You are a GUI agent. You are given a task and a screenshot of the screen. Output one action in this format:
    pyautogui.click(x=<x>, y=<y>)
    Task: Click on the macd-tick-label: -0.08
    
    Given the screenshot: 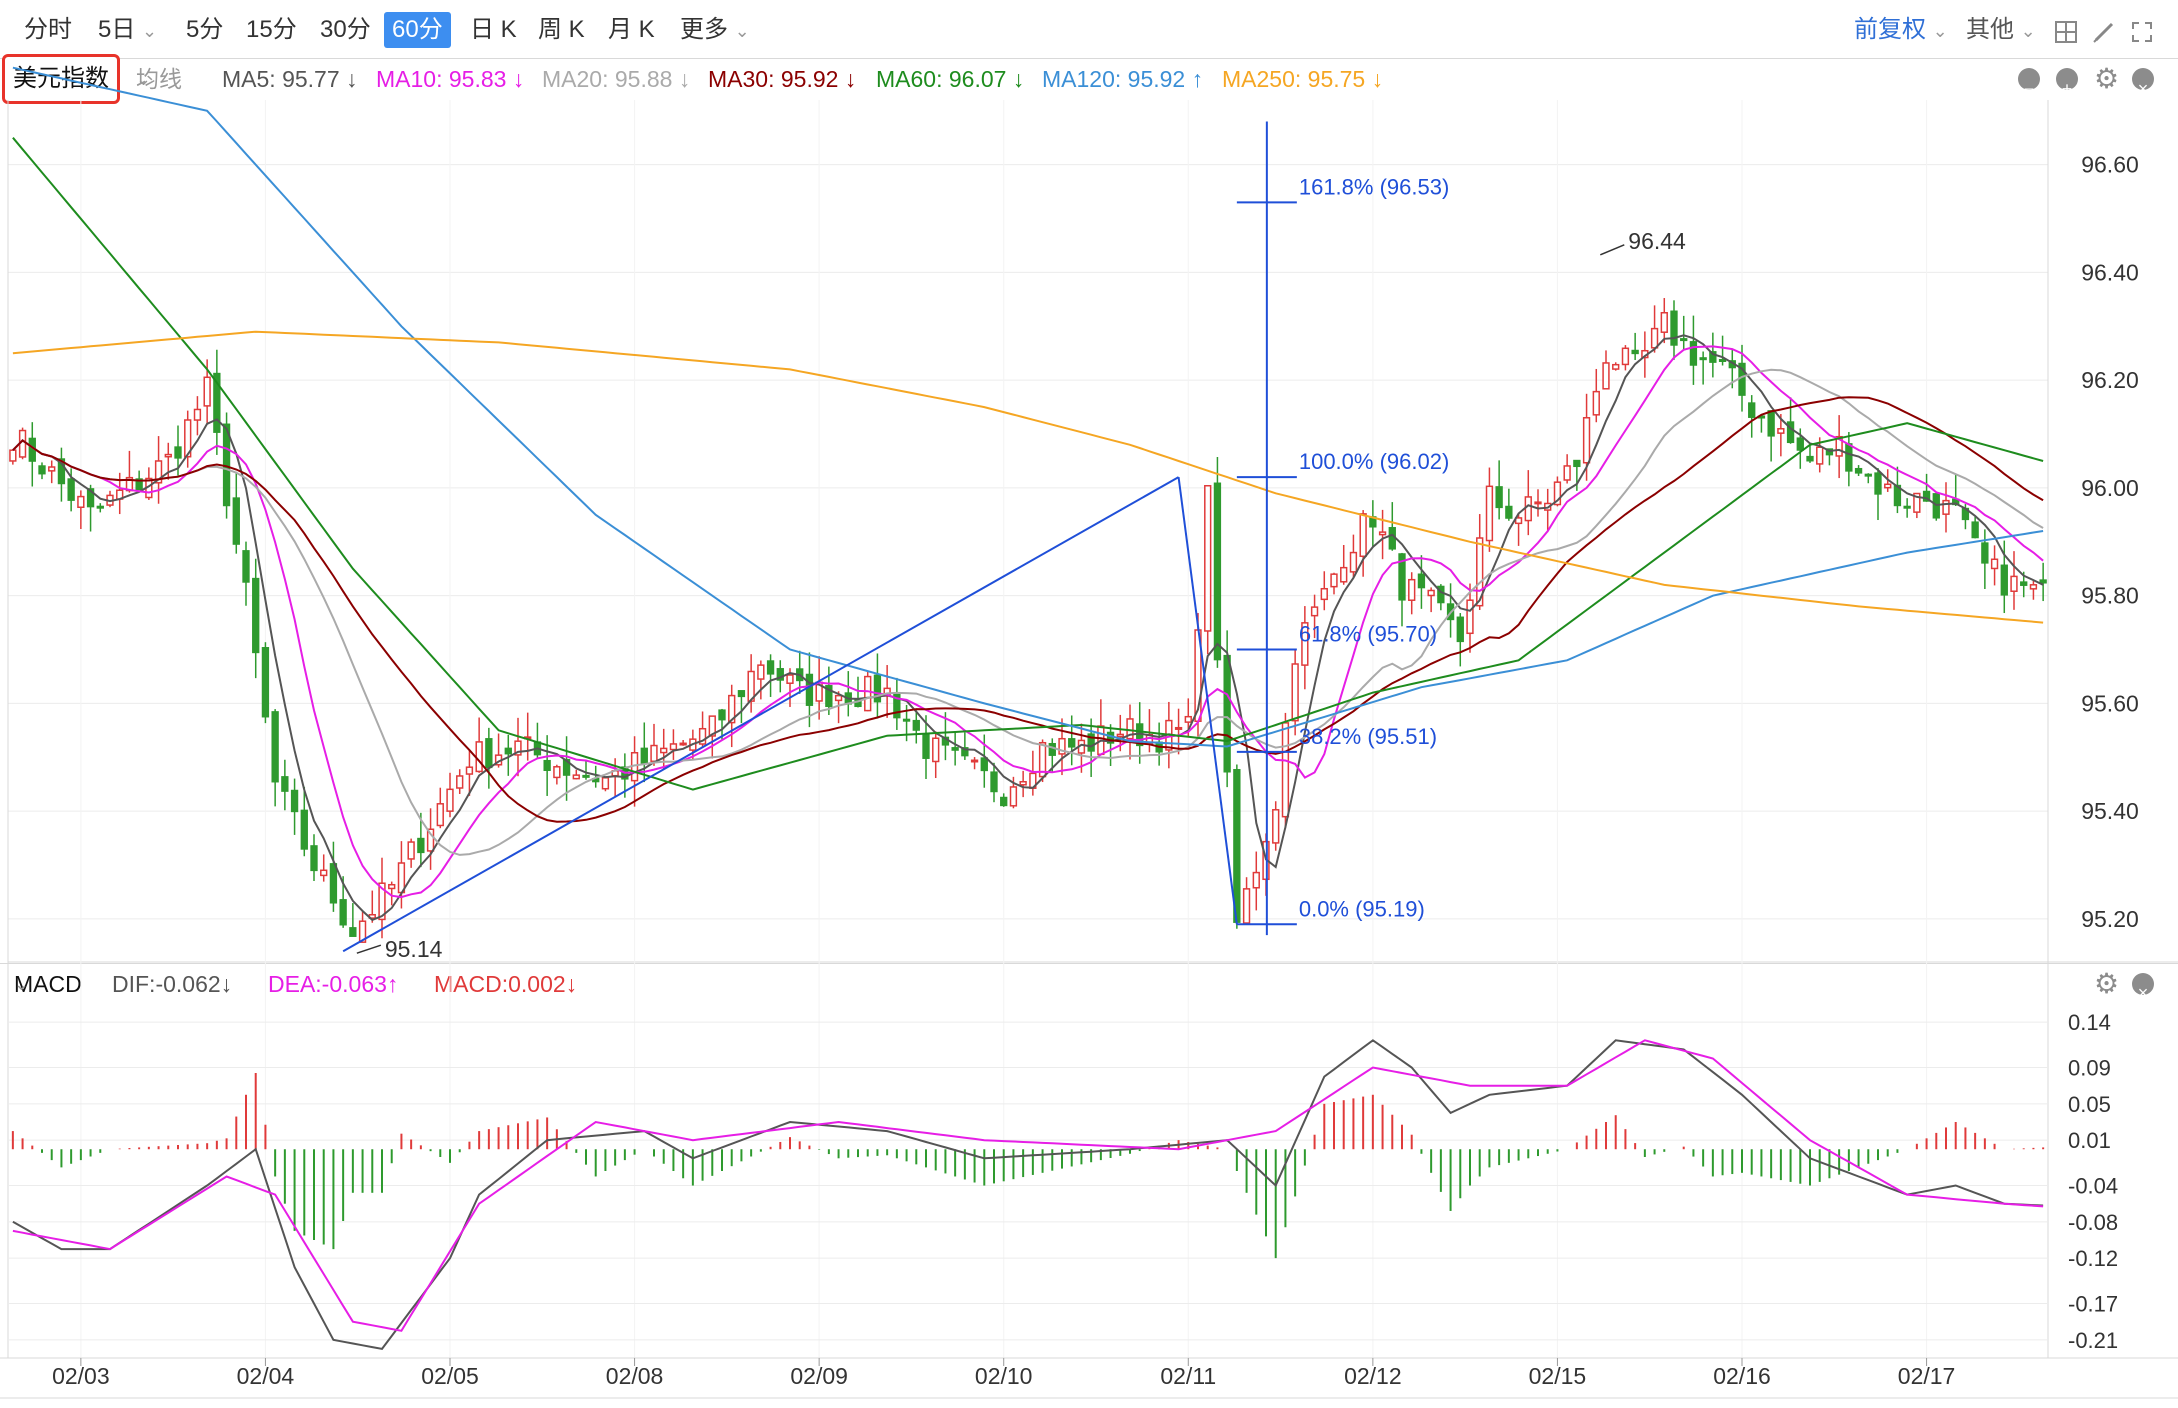 What is the action you would take?
    pyautogui.click(x=2093, y=1222)
    